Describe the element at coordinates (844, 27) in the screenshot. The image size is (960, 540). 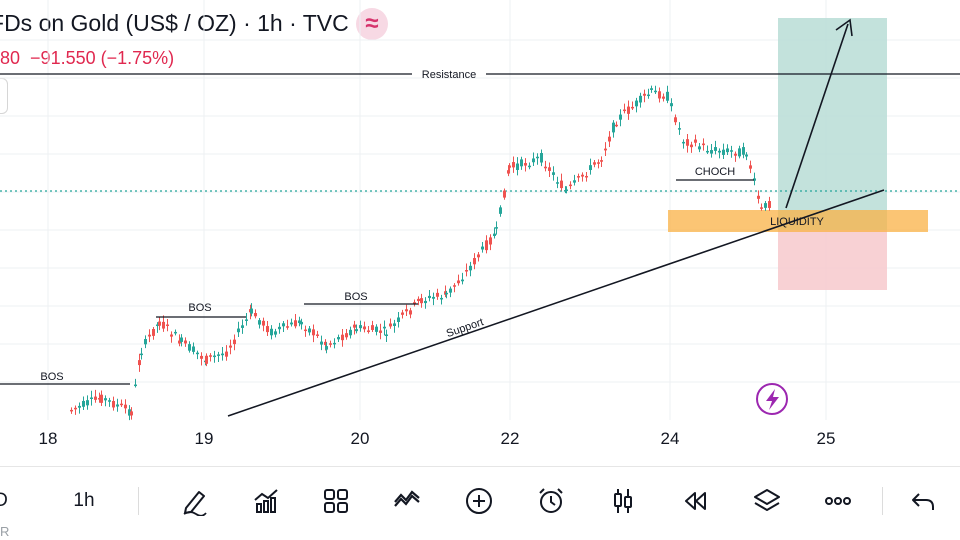
I see `projection-arrow-head` at that location.